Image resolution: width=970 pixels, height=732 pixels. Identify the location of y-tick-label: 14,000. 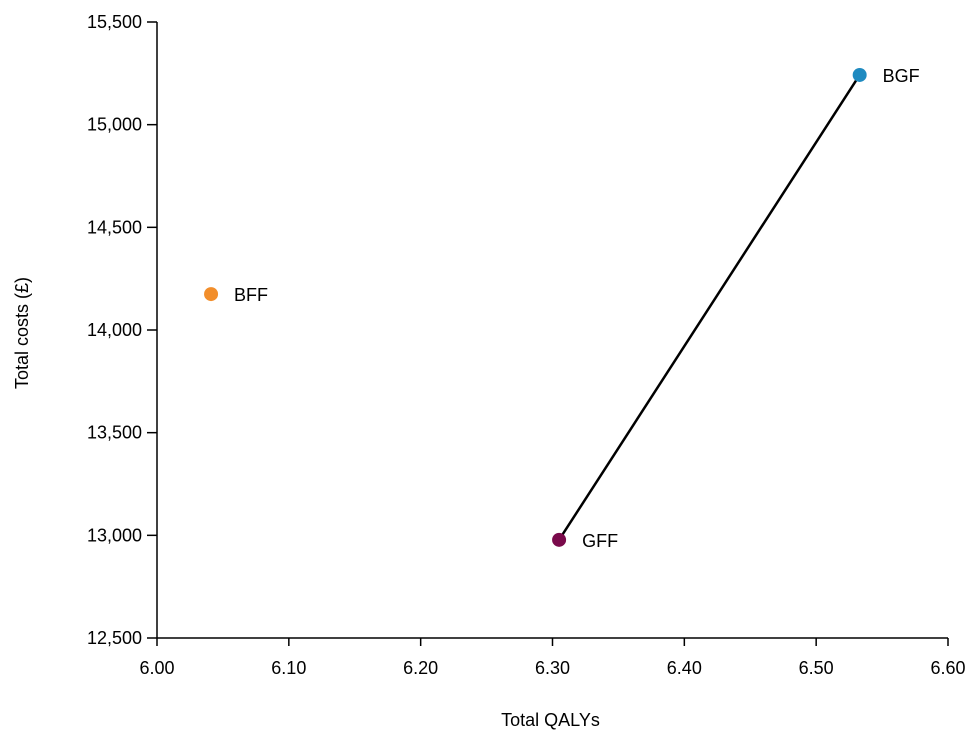
(114, 330).